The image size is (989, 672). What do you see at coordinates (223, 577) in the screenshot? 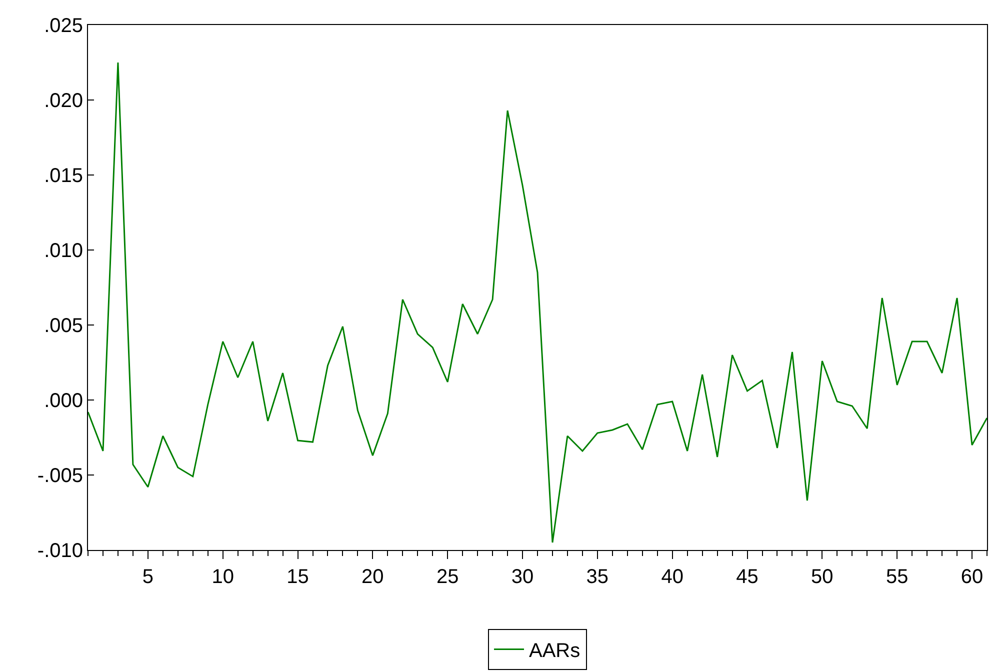
I see `x-tick-label: 10` at bounding box center [223, 577].